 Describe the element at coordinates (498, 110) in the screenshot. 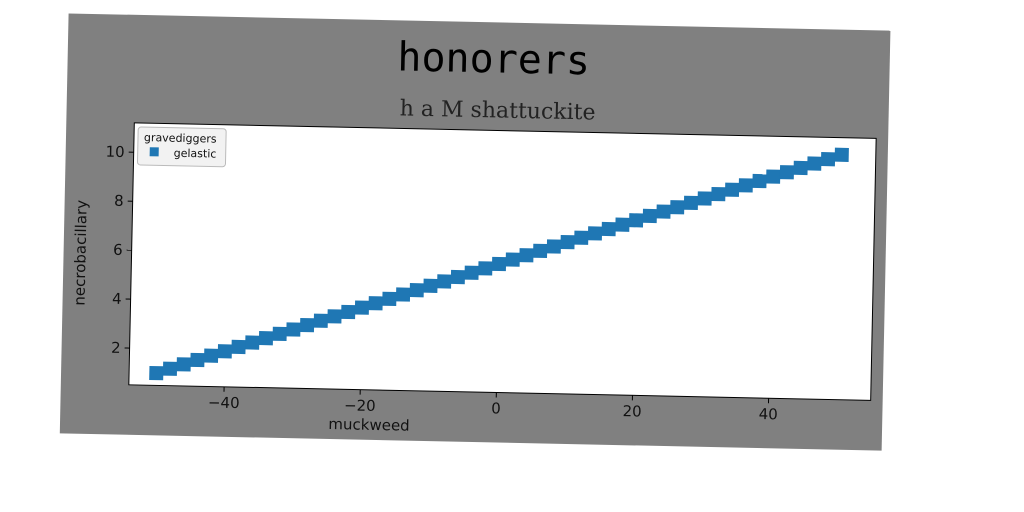

I see `chart-subtitle: h a M shattuckite` at that location.